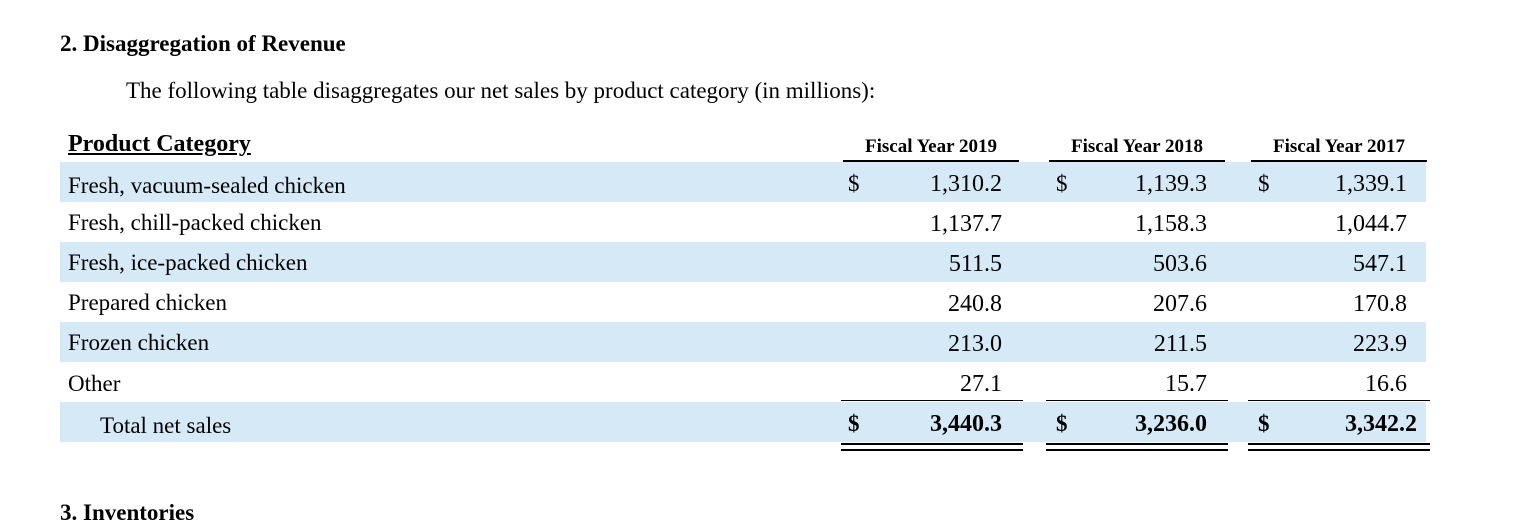 The image size is (1518, 526). I want to click on cell-value: 1,139.3, so click(1171, 184).